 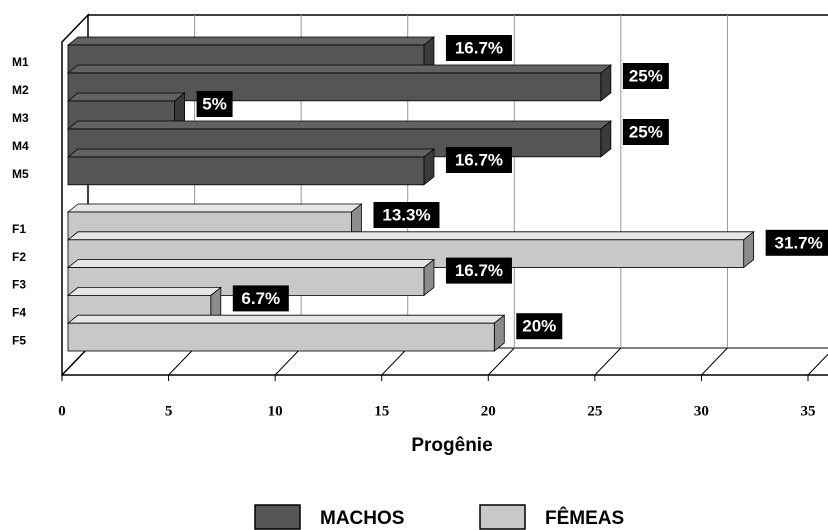 I want to click on legend-label: MACHOS, so click(x=362, y=518).